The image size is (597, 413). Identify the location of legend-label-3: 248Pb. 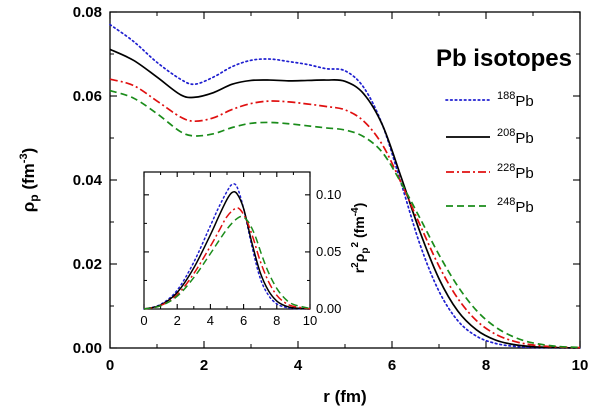
(515, 206).